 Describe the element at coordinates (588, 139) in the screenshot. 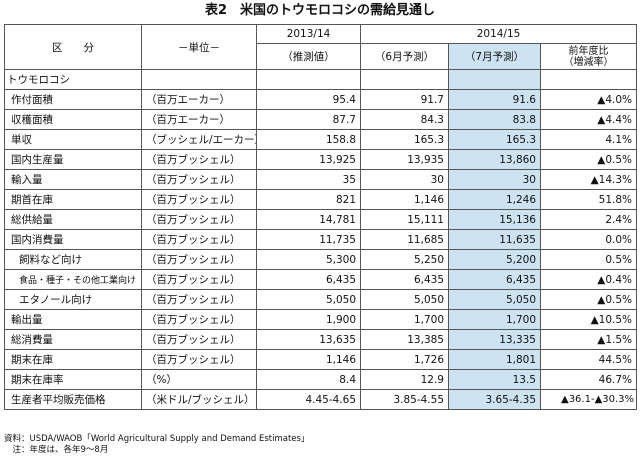

I see `value-yoy-change: 4.1%` at that location.